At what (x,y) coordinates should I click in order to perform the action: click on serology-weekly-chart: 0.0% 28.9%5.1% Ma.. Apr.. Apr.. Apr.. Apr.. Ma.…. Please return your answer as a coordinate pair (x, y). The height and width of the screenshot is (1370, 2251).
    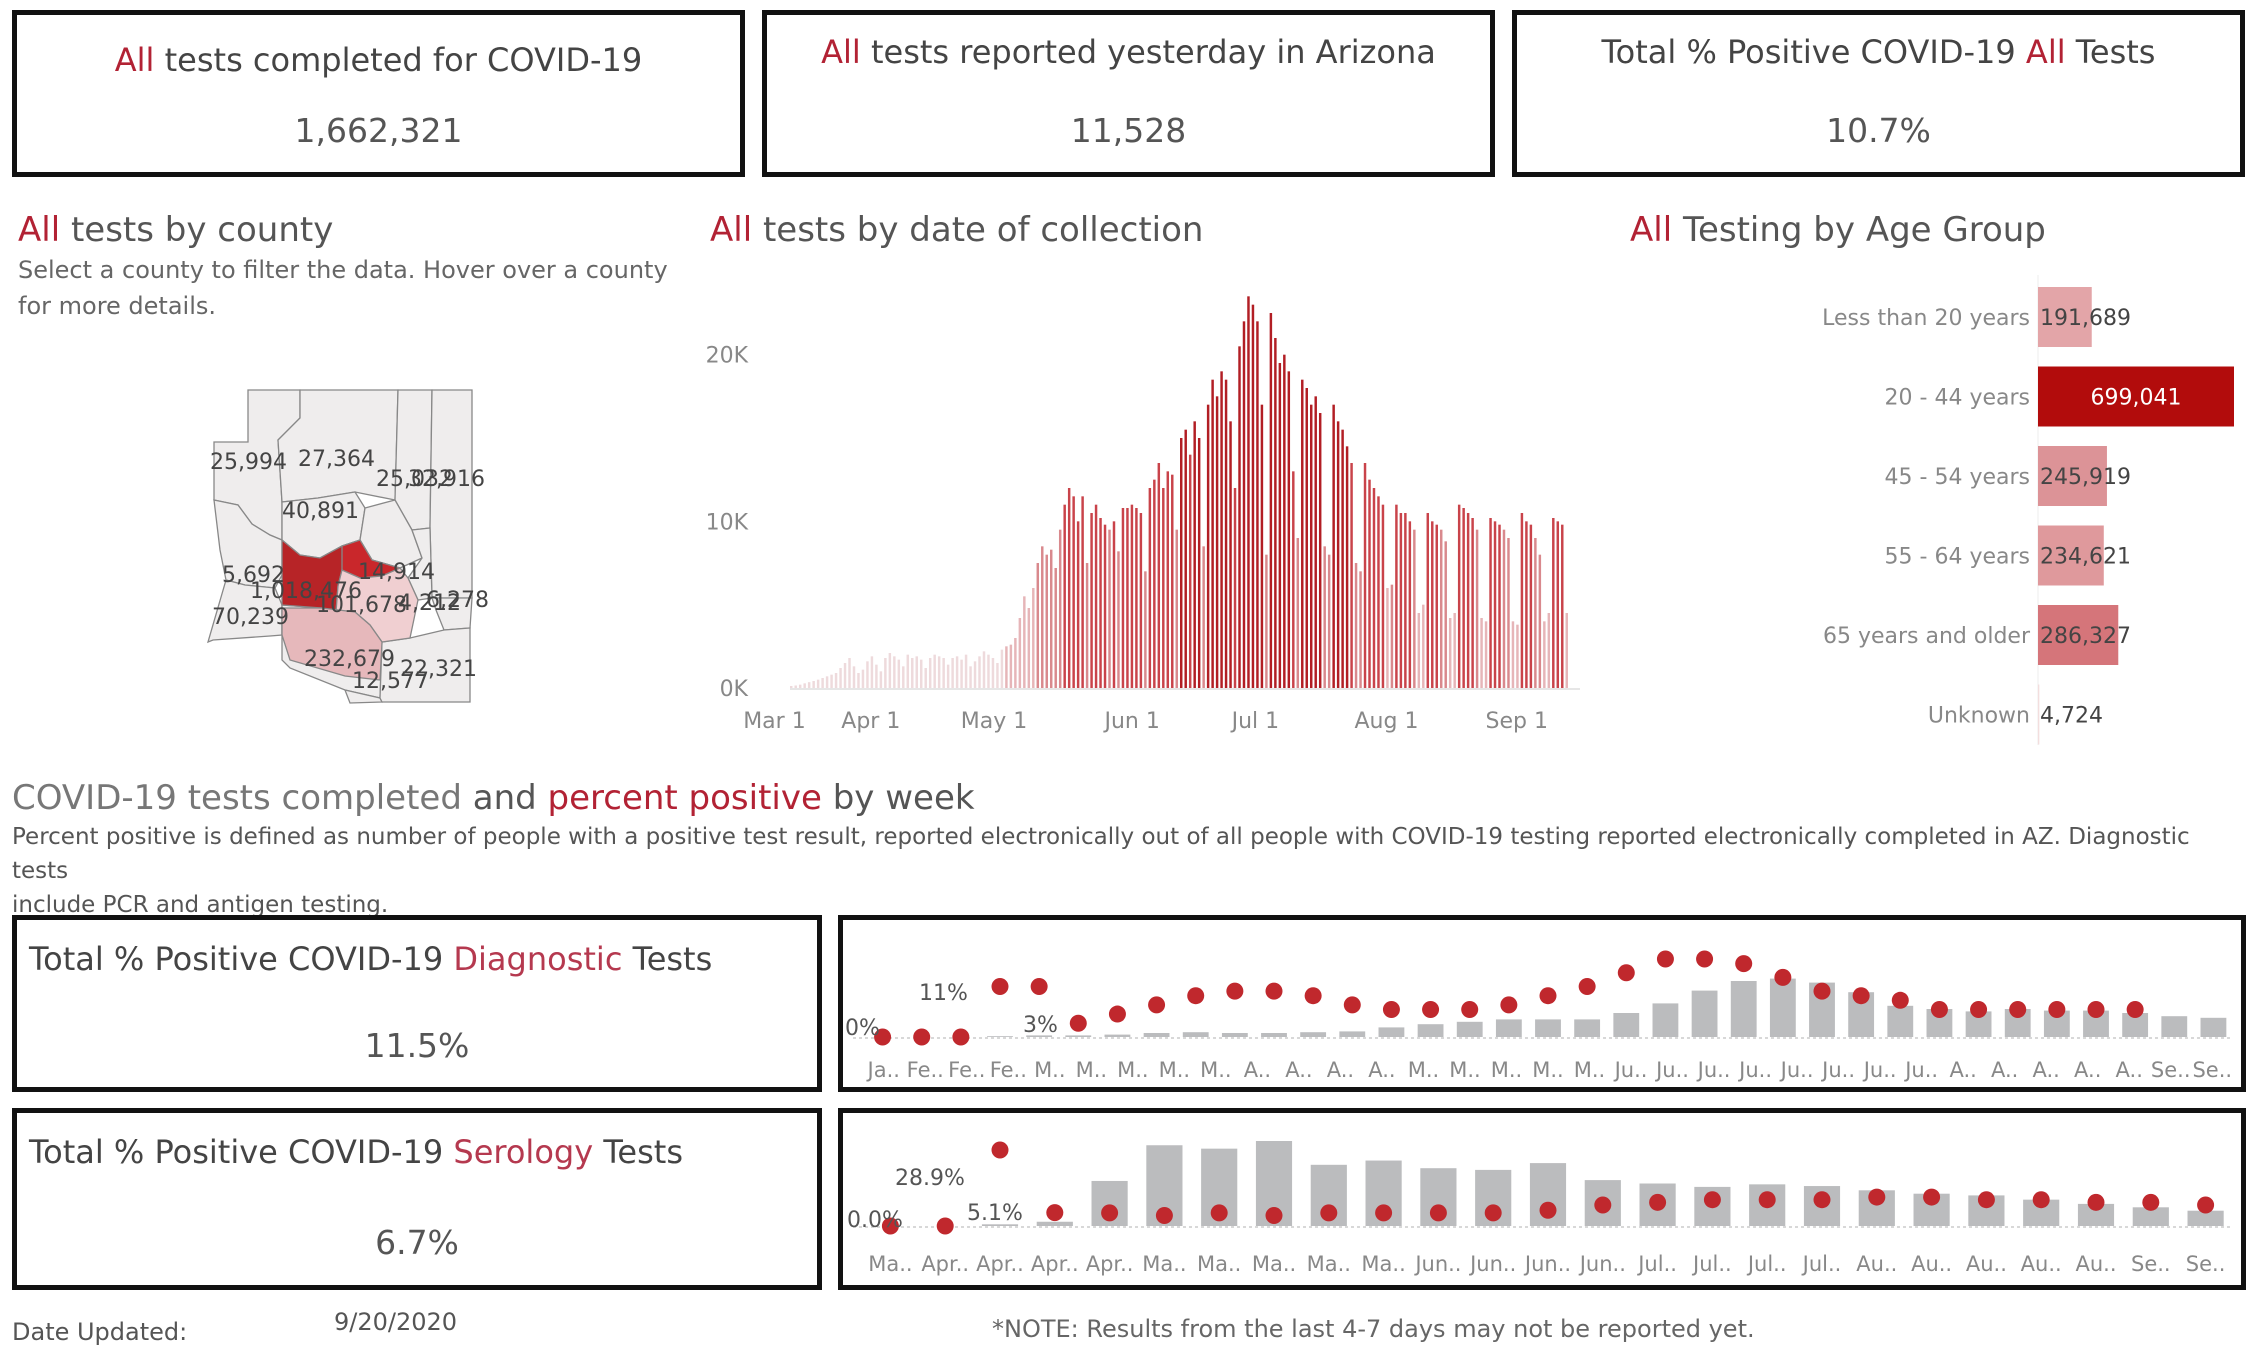
    Looking at the image, I should click on (1542, 1199).